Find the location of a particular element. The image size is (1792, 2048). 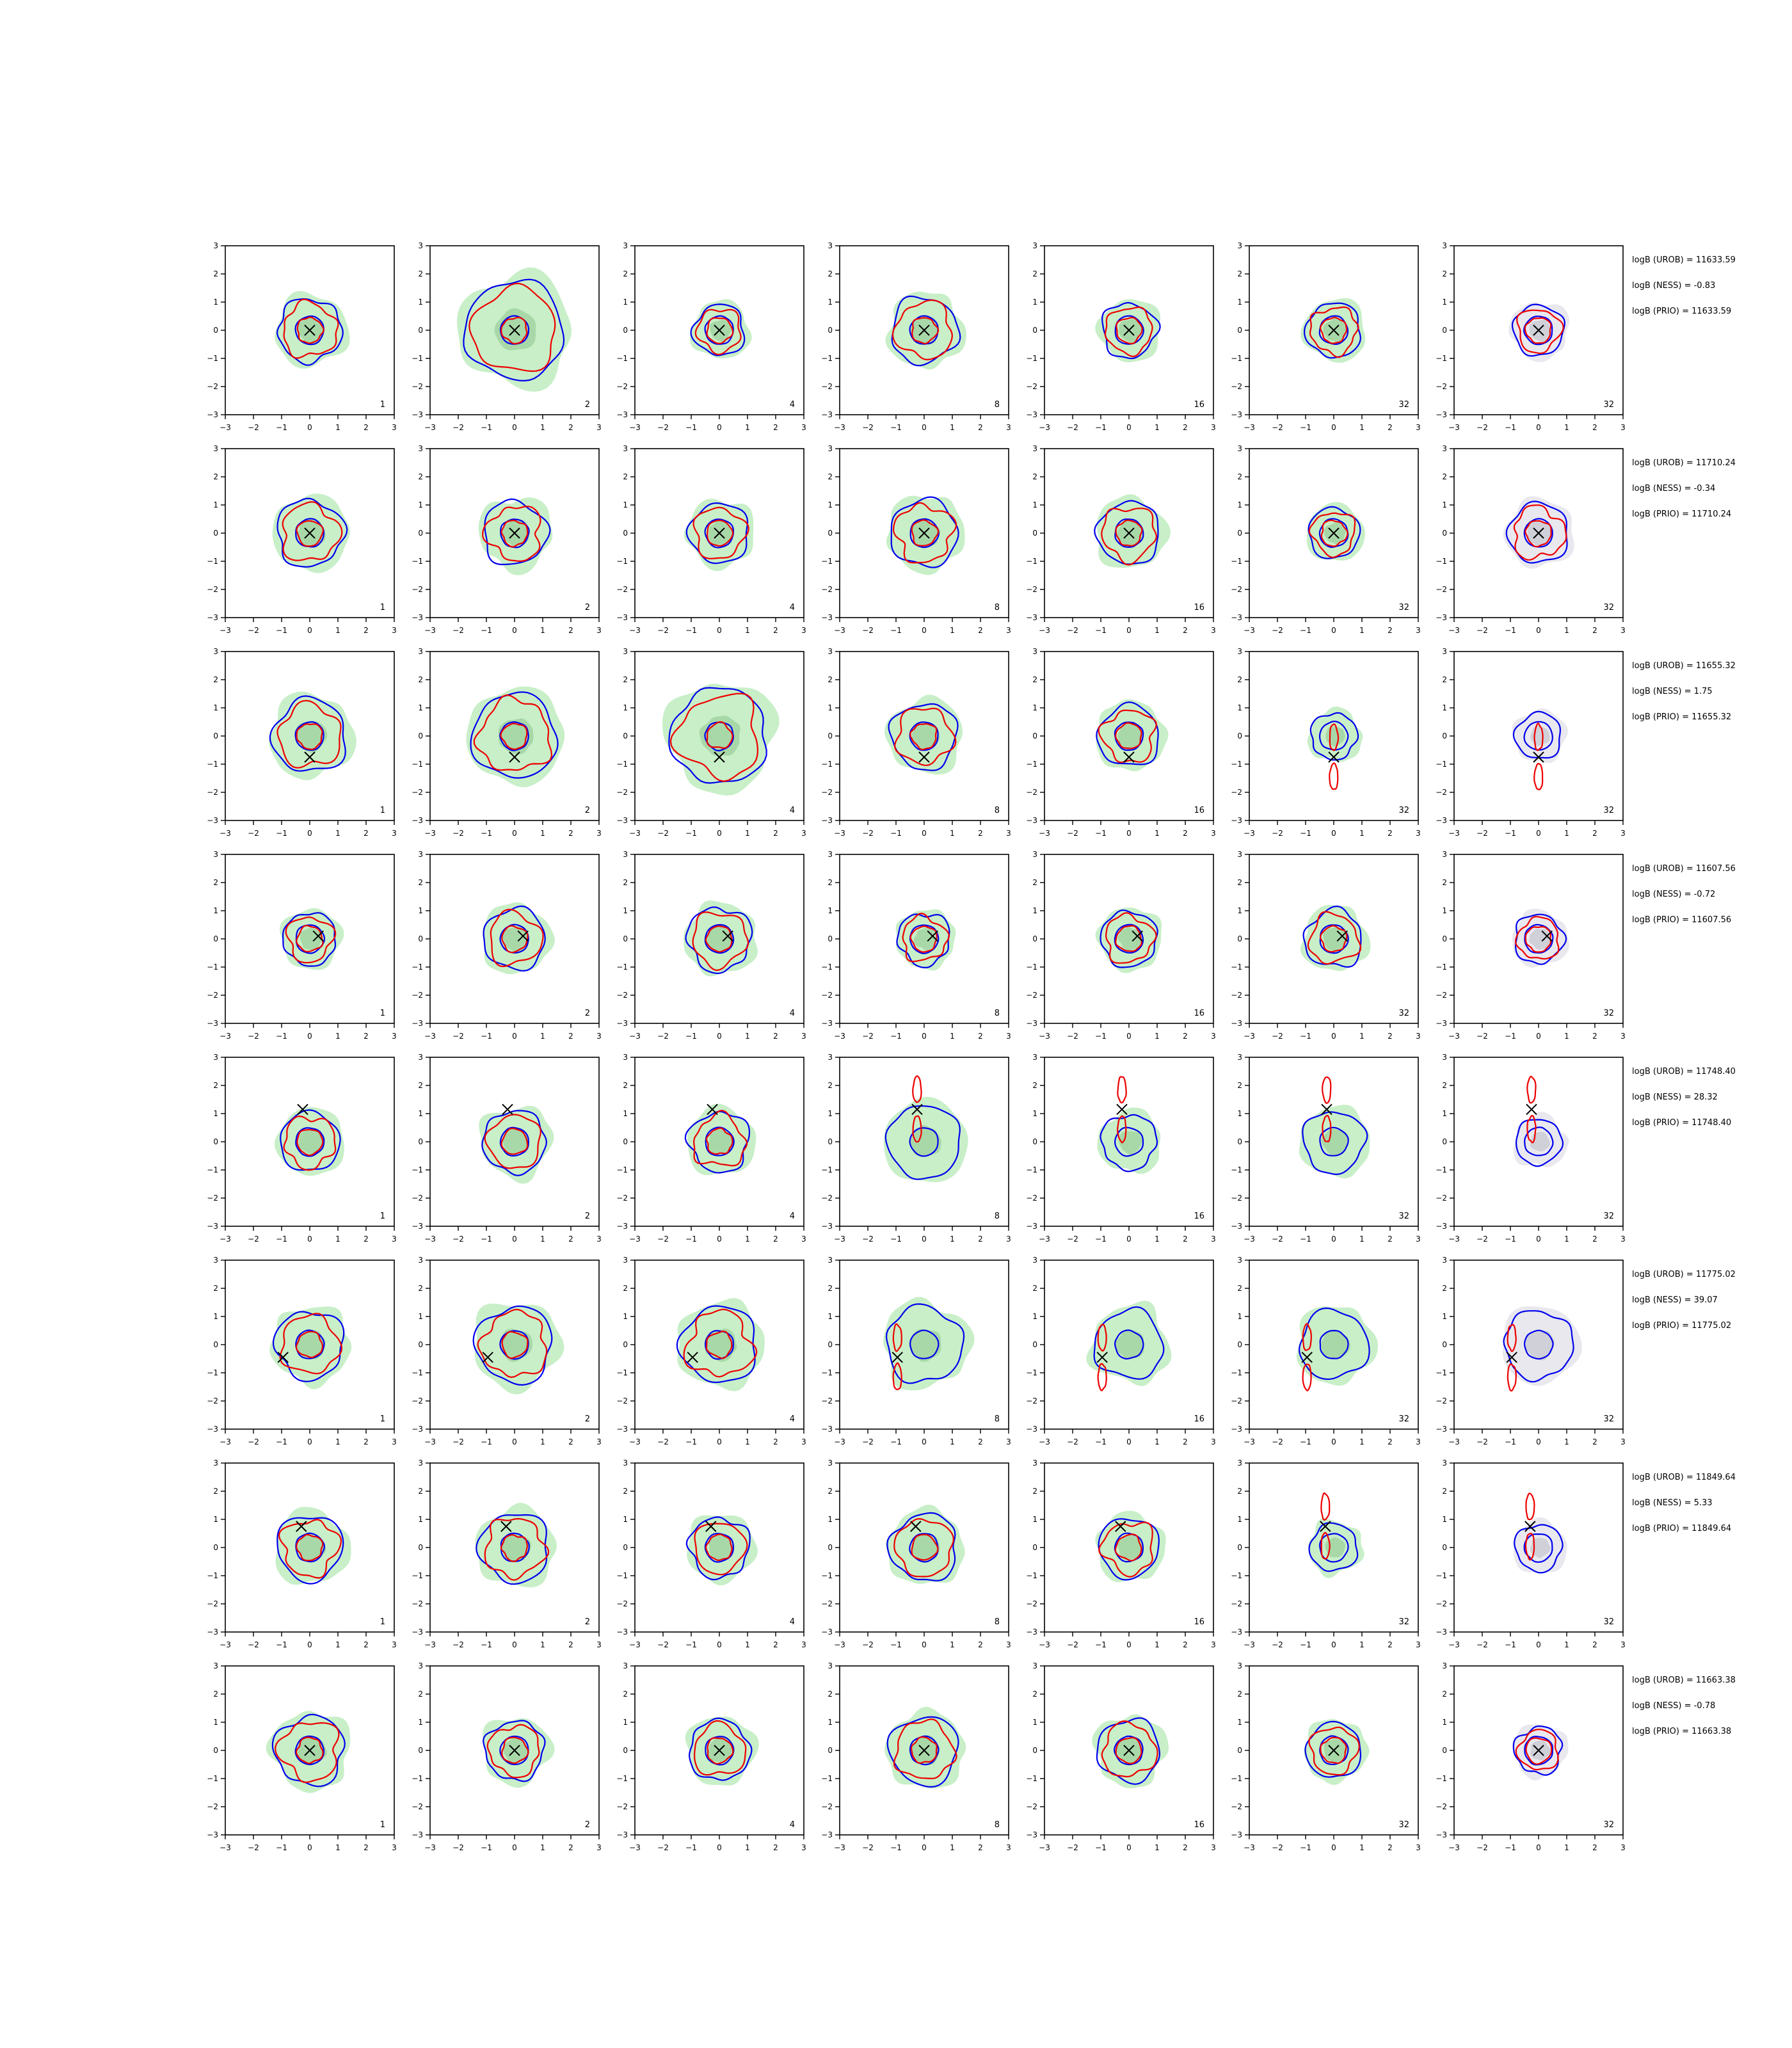

logb-stat-prio: logB (PRIO) = 11710.24 is located at coordinates (1681, 514).